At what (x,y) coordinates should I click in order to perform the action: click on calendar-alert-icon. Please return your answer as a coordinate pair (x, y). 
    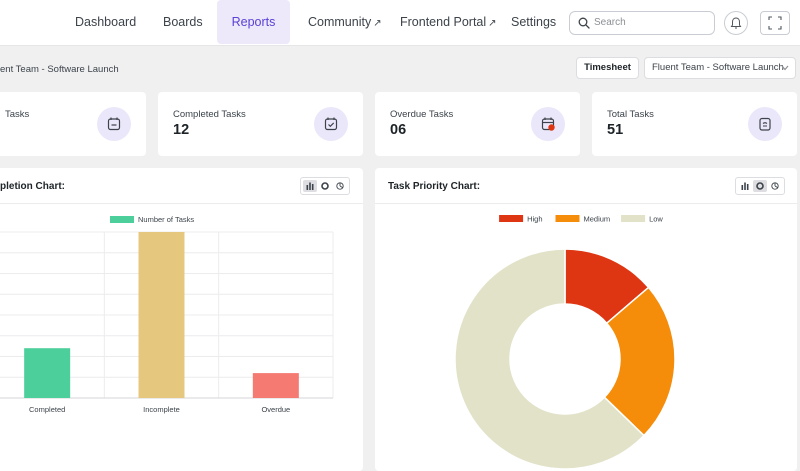
    Looking at the image, I should click on (548, 124).